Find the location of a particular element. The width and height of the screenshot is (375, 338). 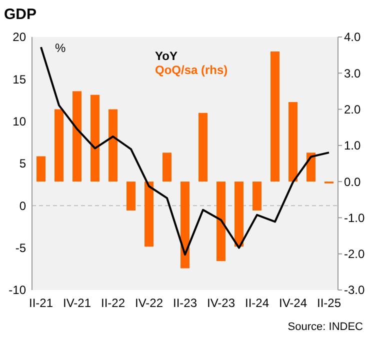

y-tick-label: -5 is located at coordinates (20, 248).